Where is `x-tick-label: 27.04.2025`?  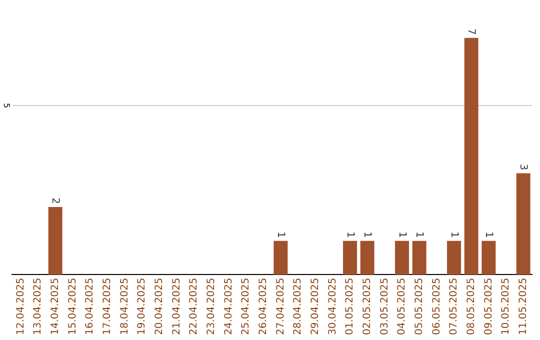 x-tick-label: 27.04.2025 is located at coordinates (280, 307).